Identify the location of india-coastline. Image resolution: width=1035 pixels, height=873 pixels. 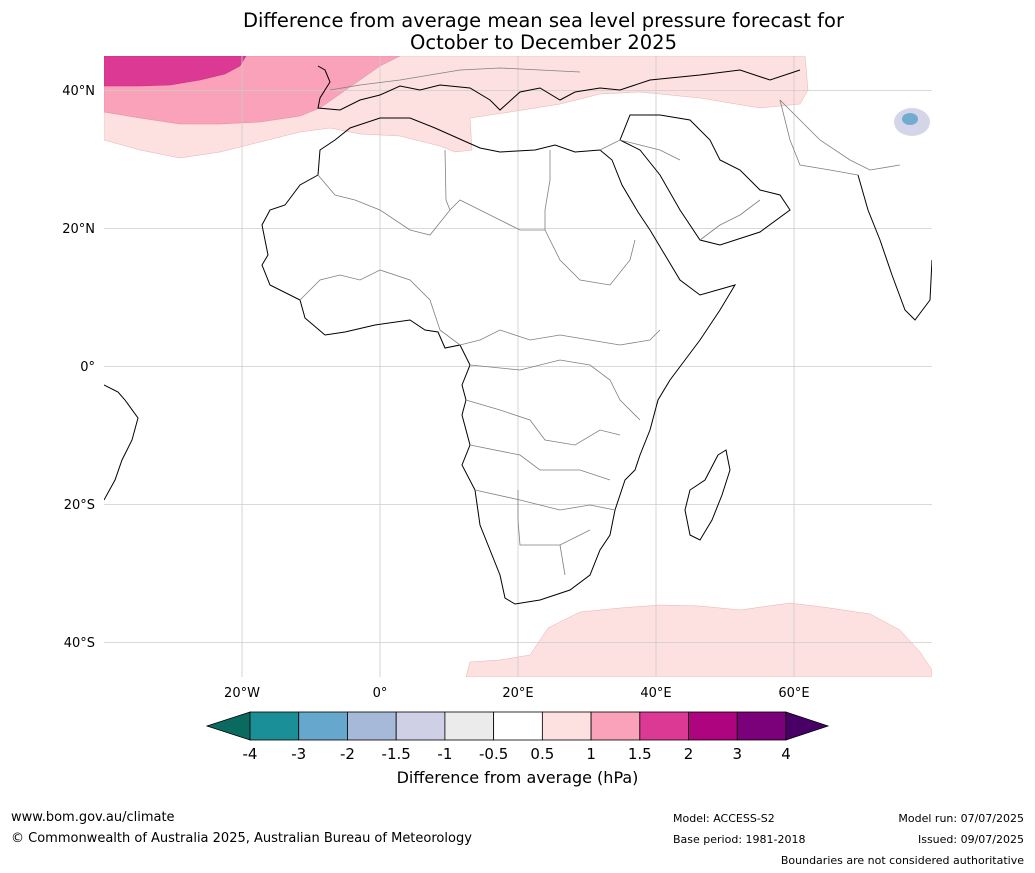
(894, 247).